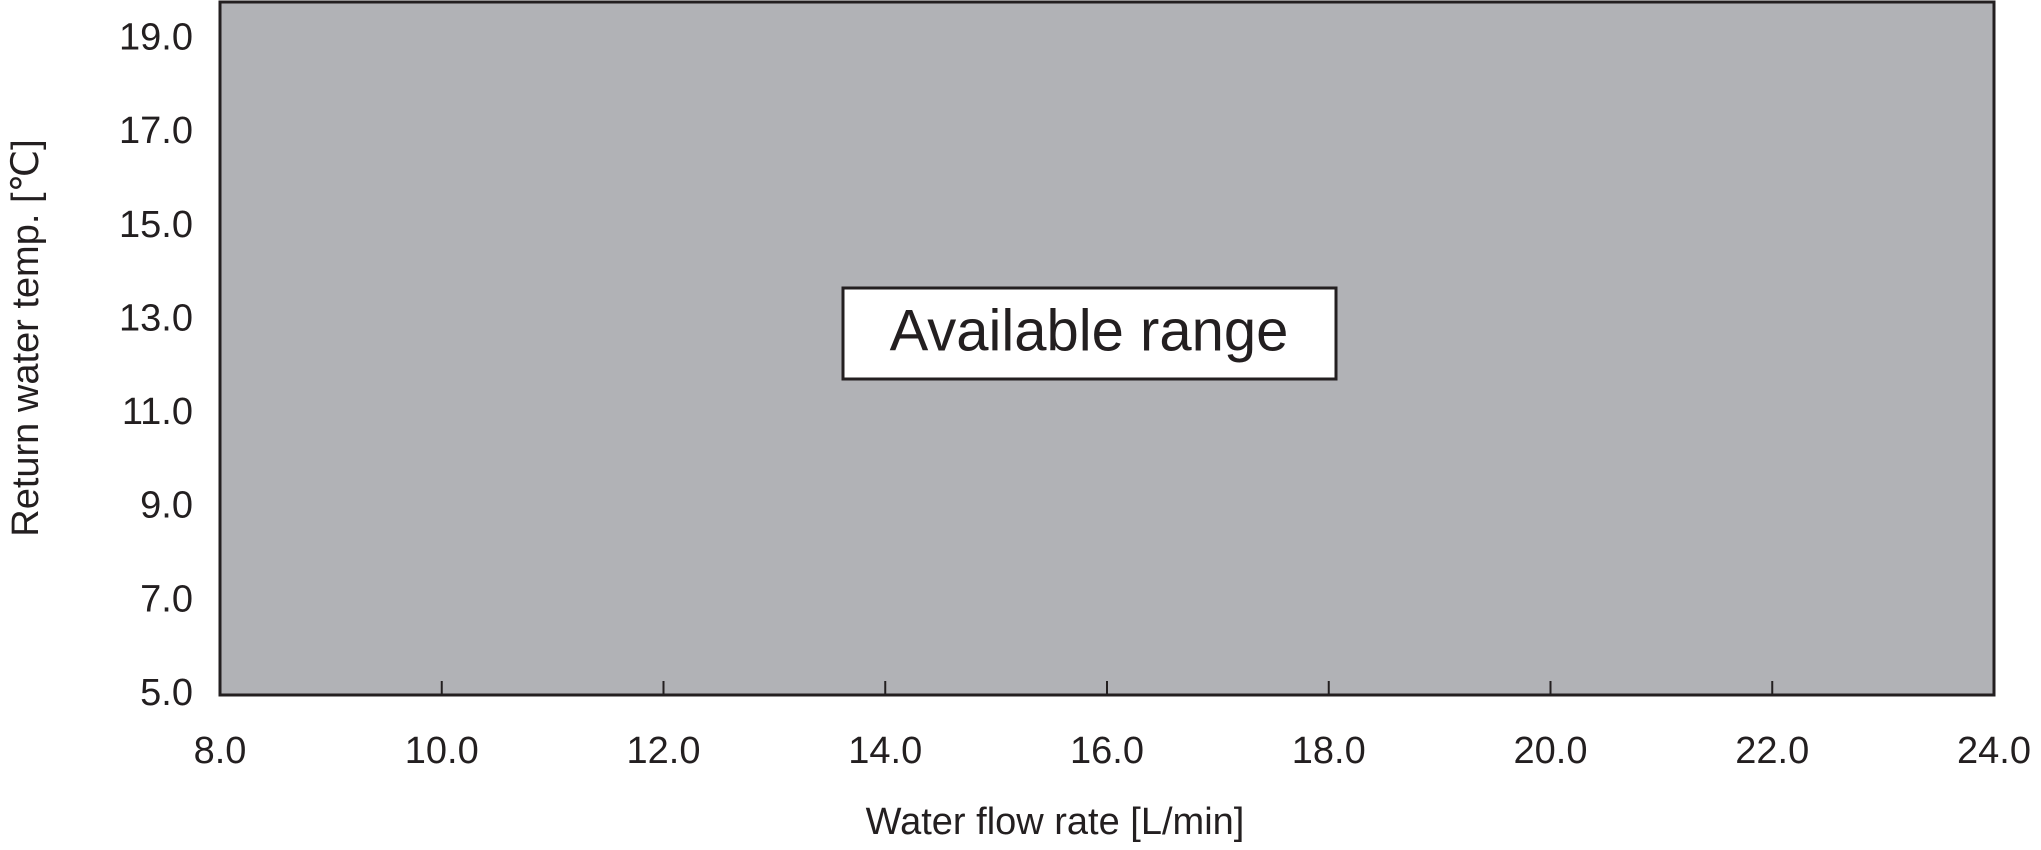 The height and width of the screenshot is (850, 2041). Describe the element at coordinates (1107, 751) in the screenshot. I see `x-tick-label: 16.0` at that location.